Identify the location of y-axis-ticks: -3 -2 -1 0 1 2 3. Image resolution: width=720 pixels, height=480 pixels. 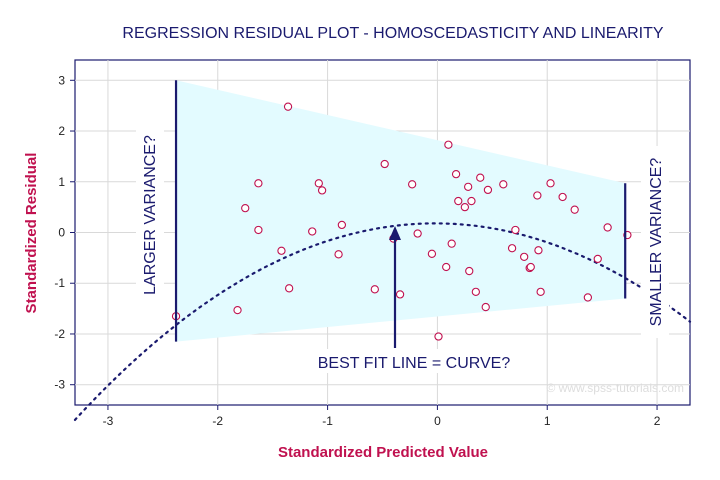
(64, 232).